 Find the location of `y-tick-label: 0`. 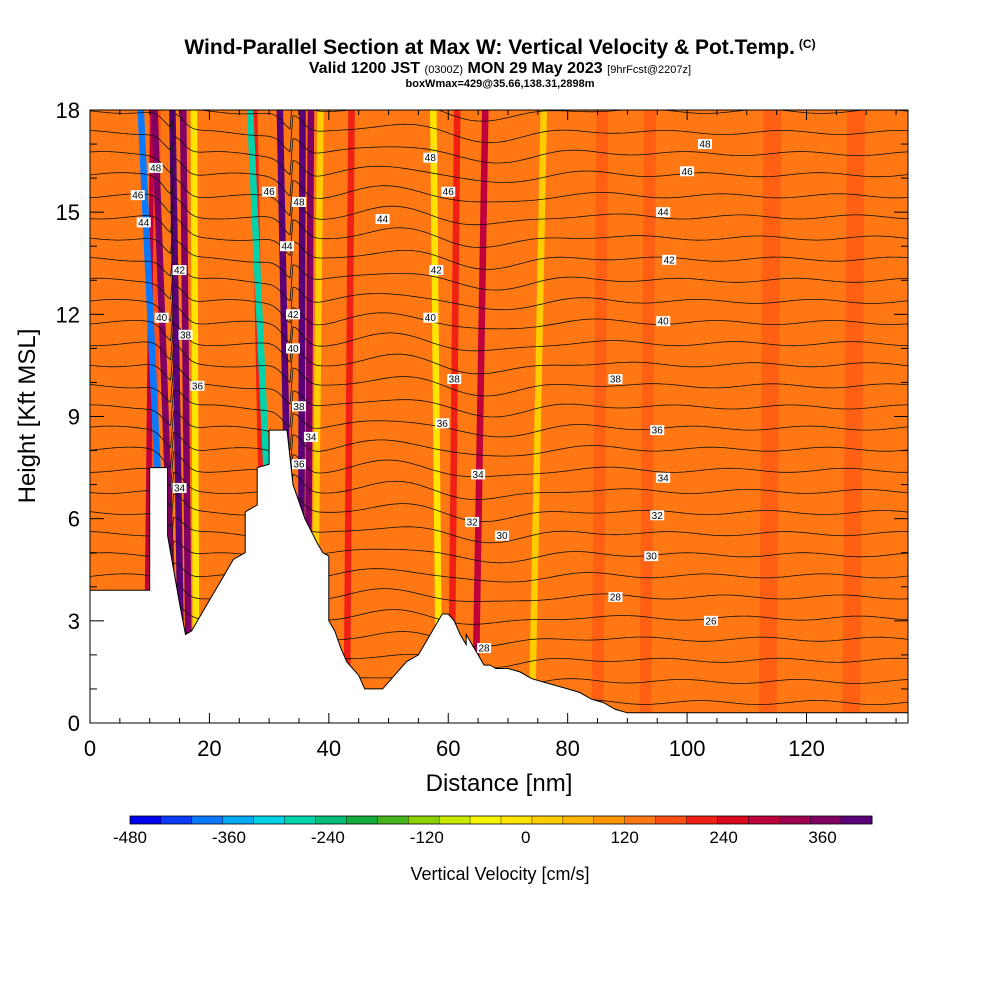

y-tick-label: 0 is located at coordinates (74, 723).